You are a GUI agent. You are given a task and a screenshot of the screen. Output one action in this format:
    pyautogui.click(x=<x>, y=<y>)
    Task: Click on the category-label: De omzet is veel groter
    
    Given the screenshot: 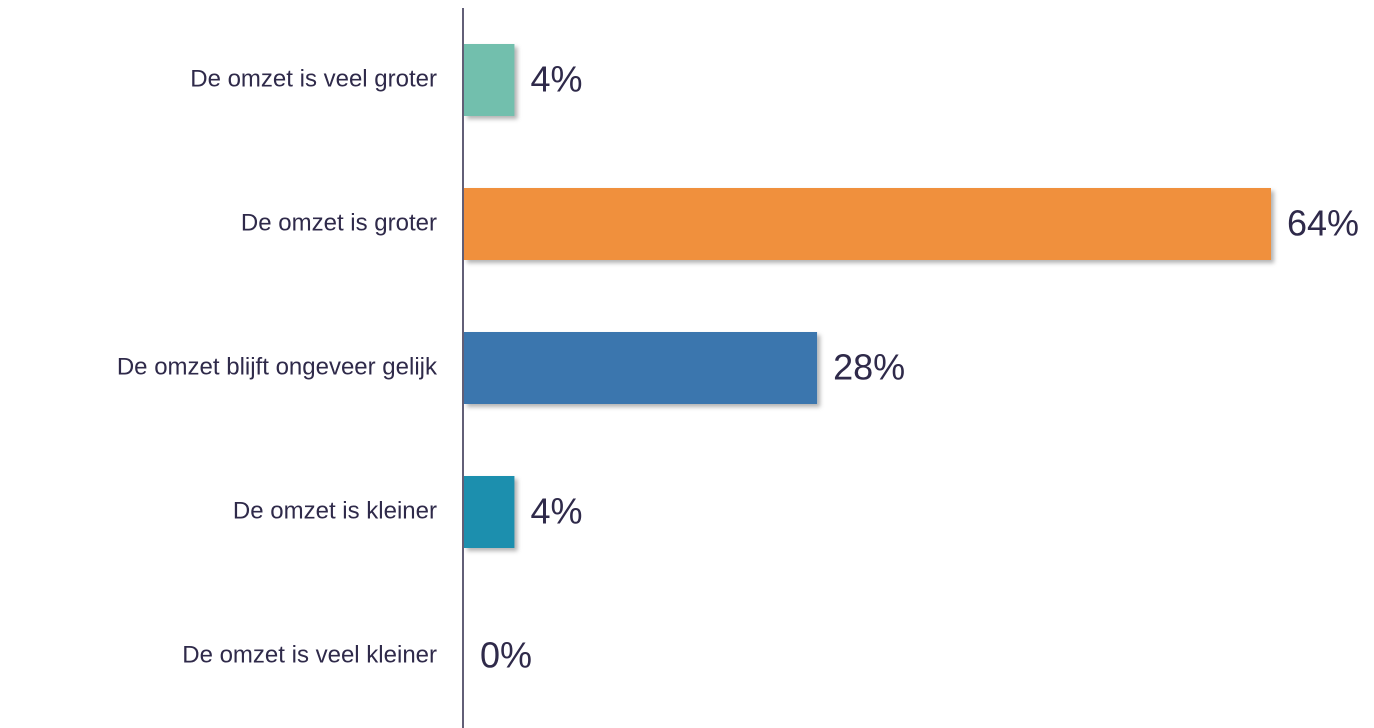 What is the action you would take?
    pyautogui.click(x=313, y=78)
    